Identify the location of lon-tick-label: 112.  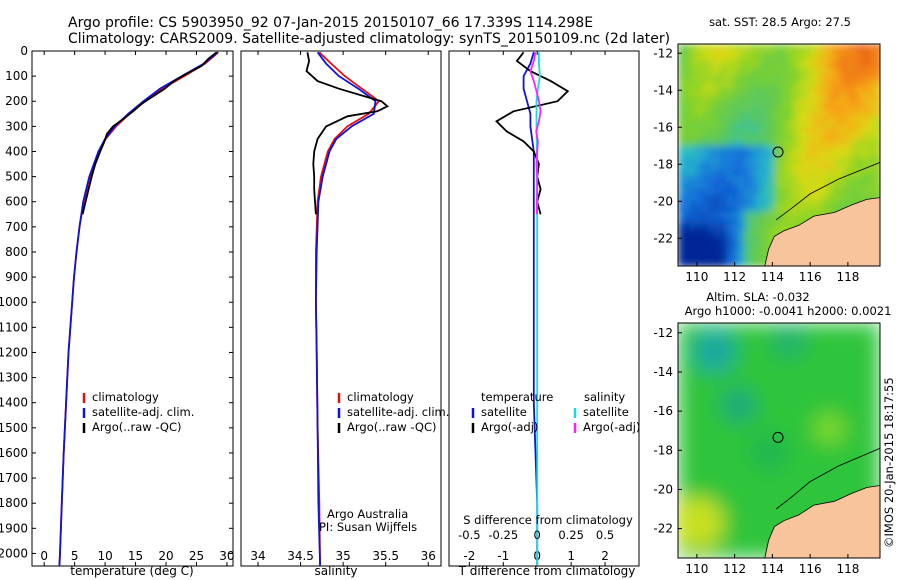
(734, 569).